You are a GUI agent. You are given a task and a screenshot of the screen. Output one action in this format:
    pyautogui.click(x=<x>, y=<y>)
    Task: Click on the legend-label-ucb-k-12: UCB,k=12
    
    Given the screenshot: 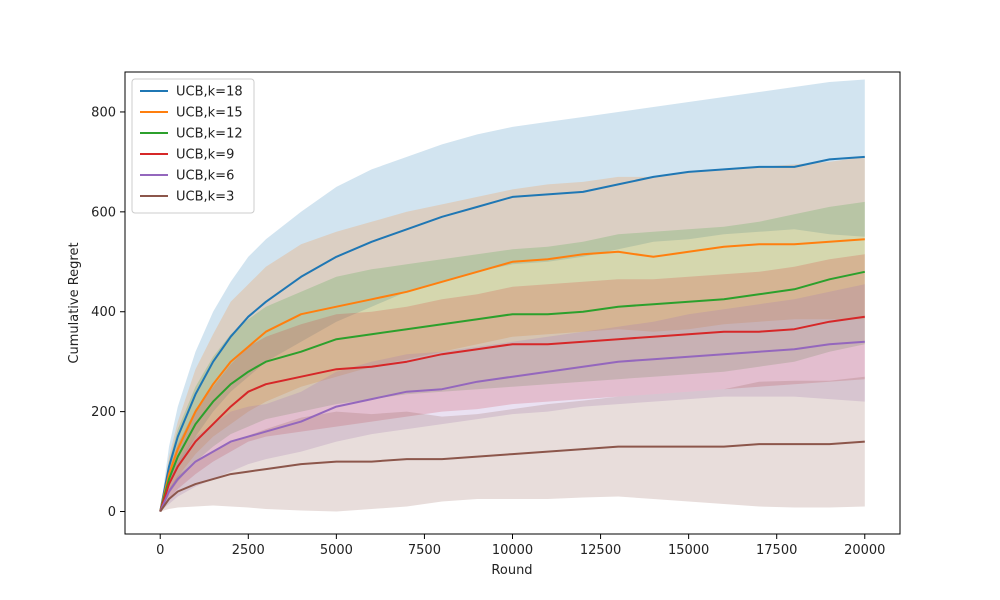 What is the action you would take?
    pyautogui.click(x=209, y=134)
    